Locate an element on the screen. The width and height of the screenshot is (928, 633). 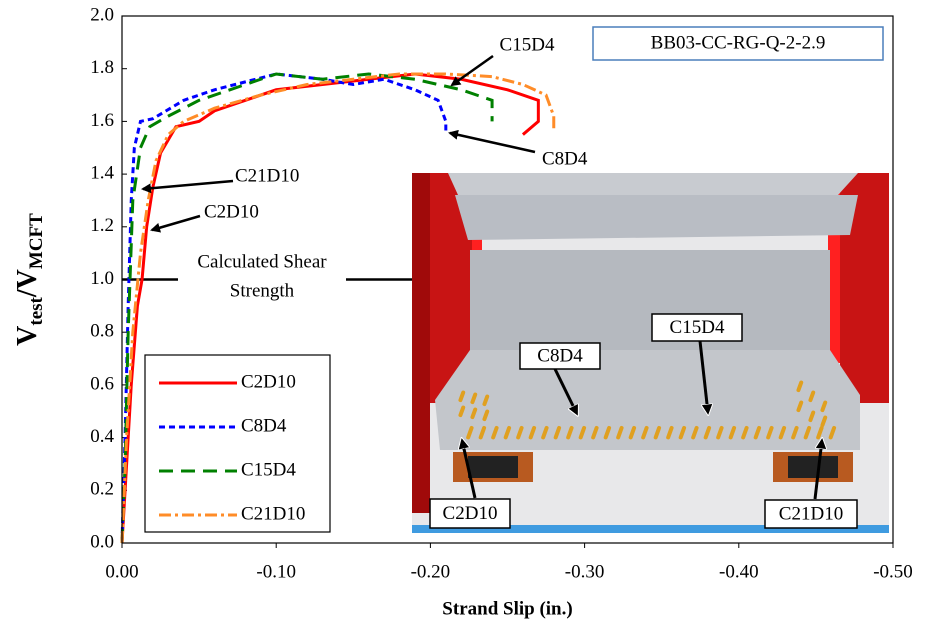
y-axis-label-sub: MCFT is located at coordinates (36, 241).